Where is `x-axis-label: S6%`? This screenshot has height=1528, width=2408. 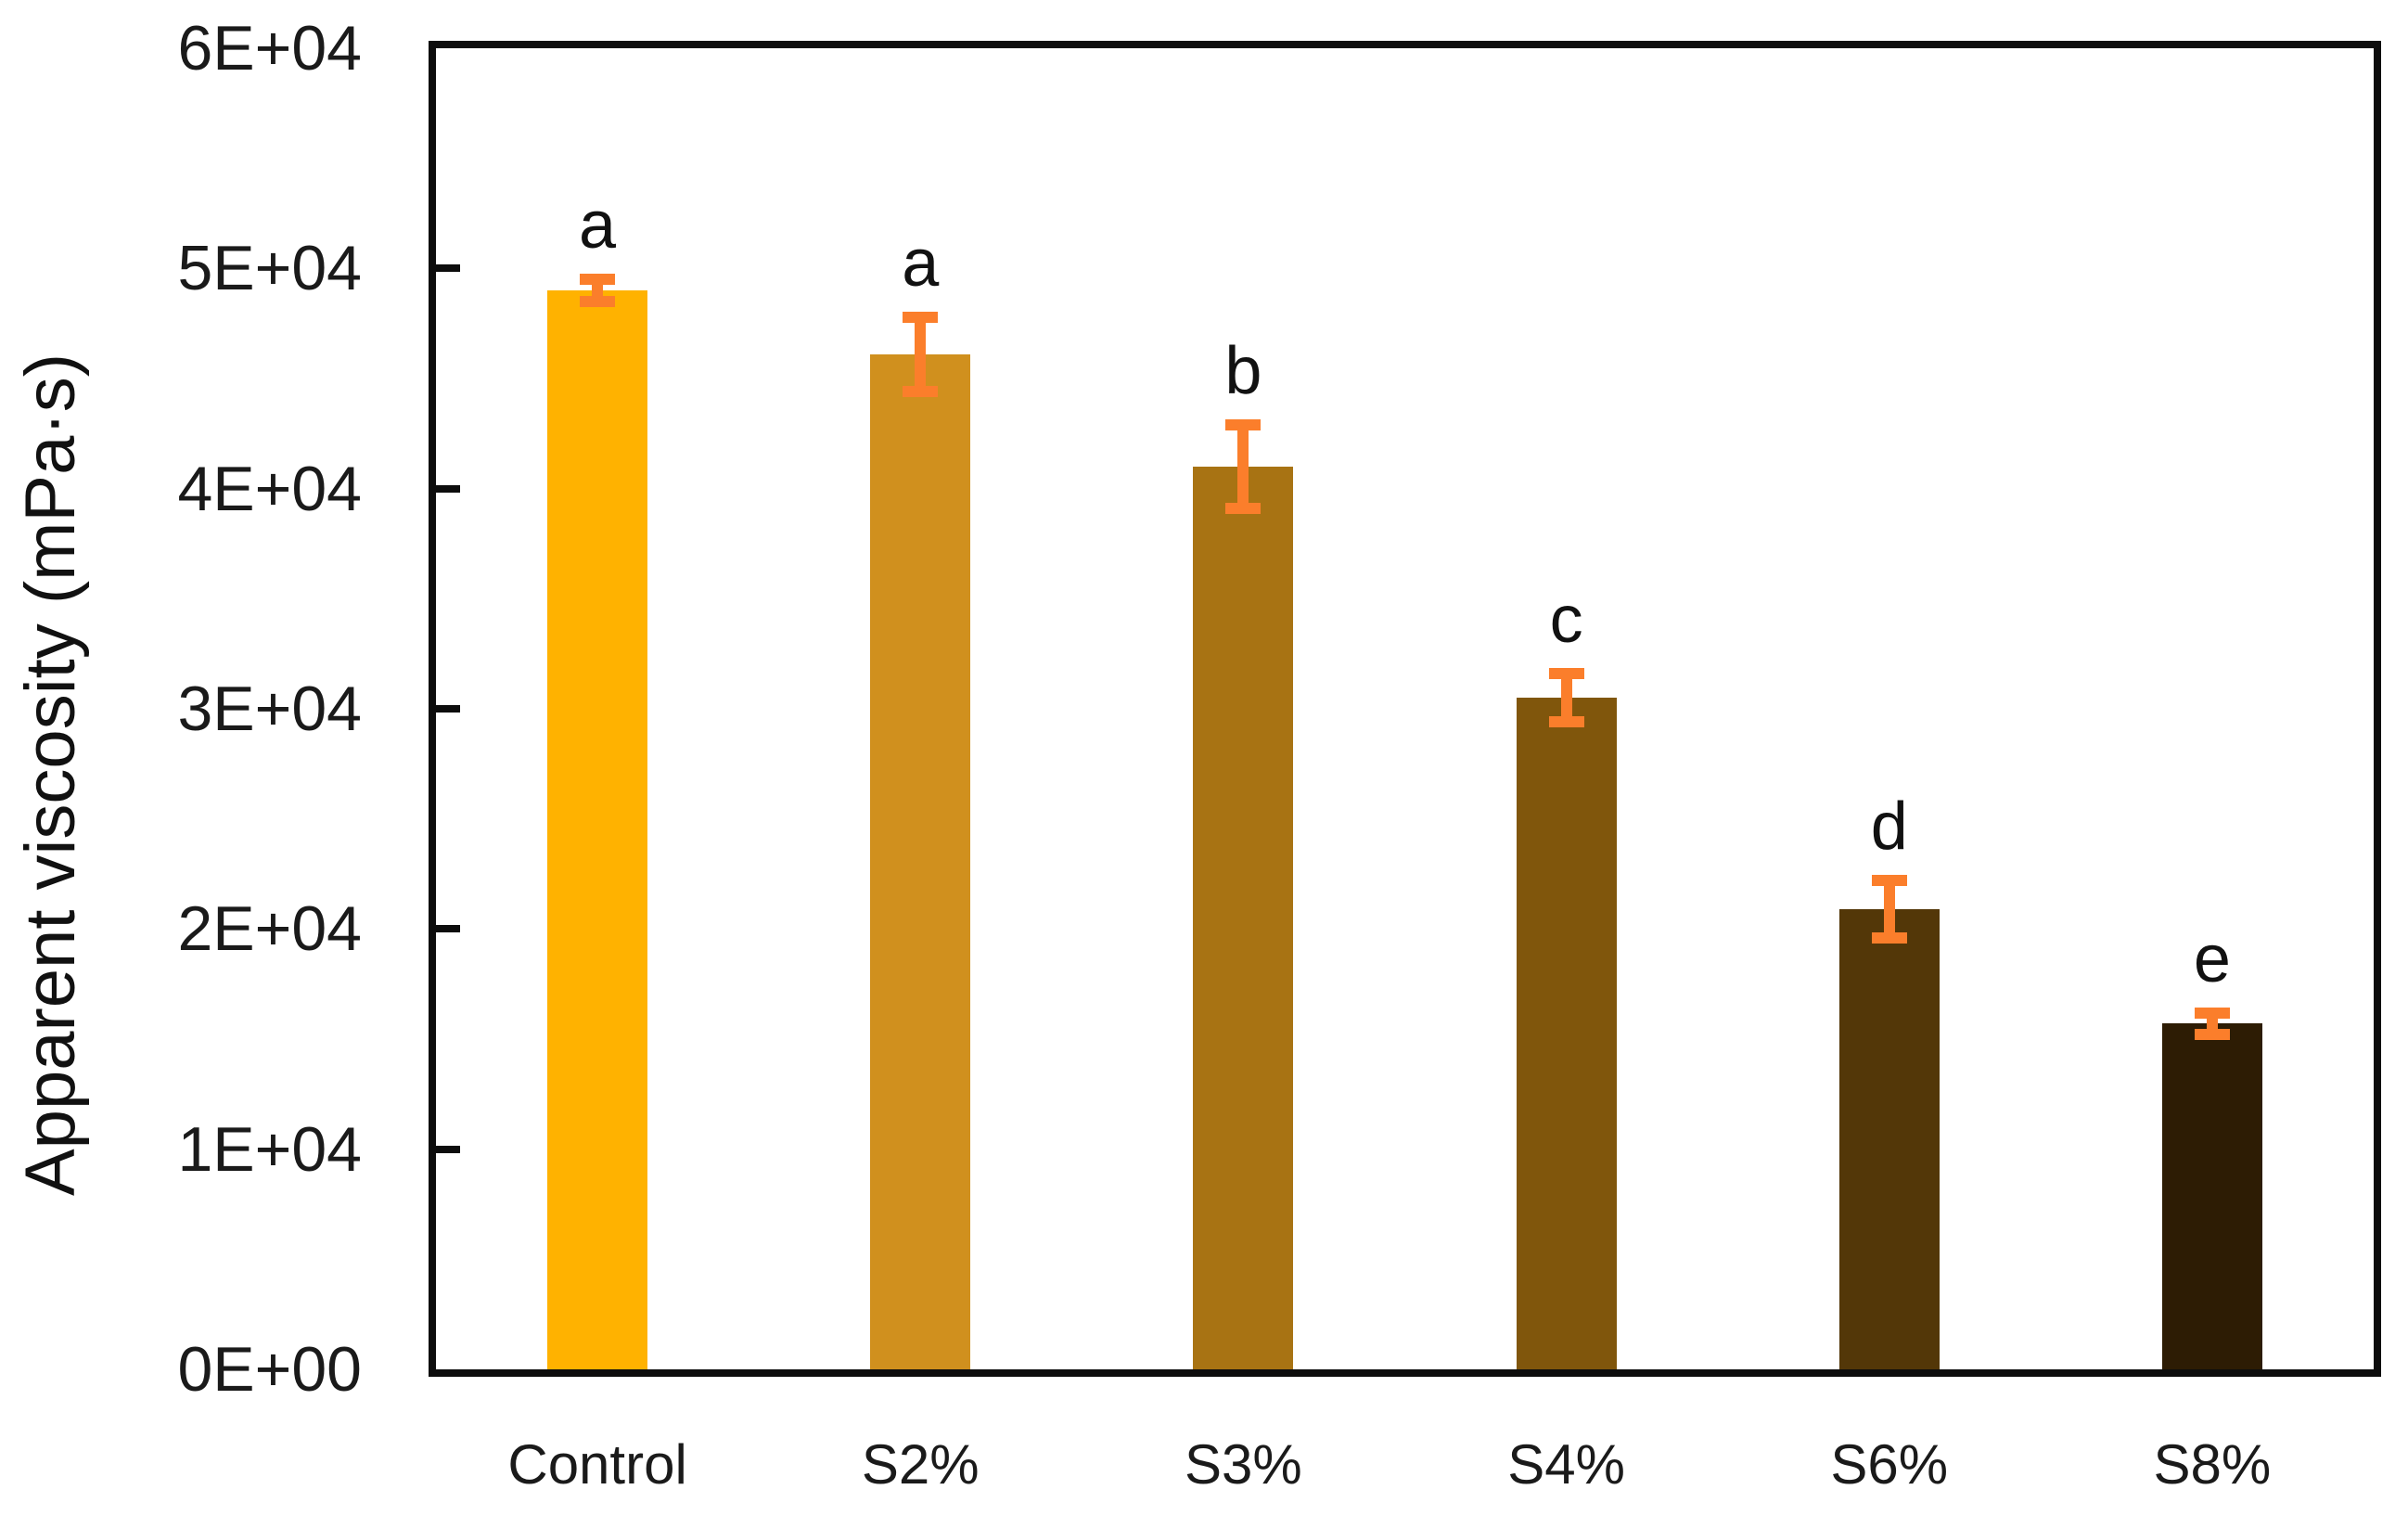 x-axis-label: S6% is located at coordinates (1889, 1464).